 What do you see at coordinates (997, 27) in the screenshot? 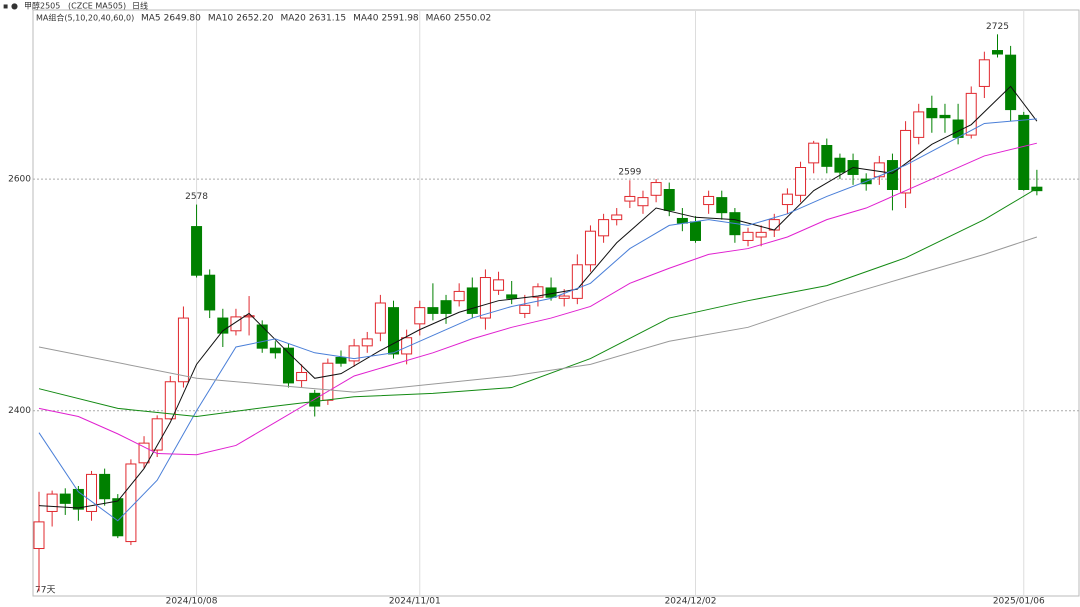
I see `high-label: 2725` at bounding box center [997, 27].